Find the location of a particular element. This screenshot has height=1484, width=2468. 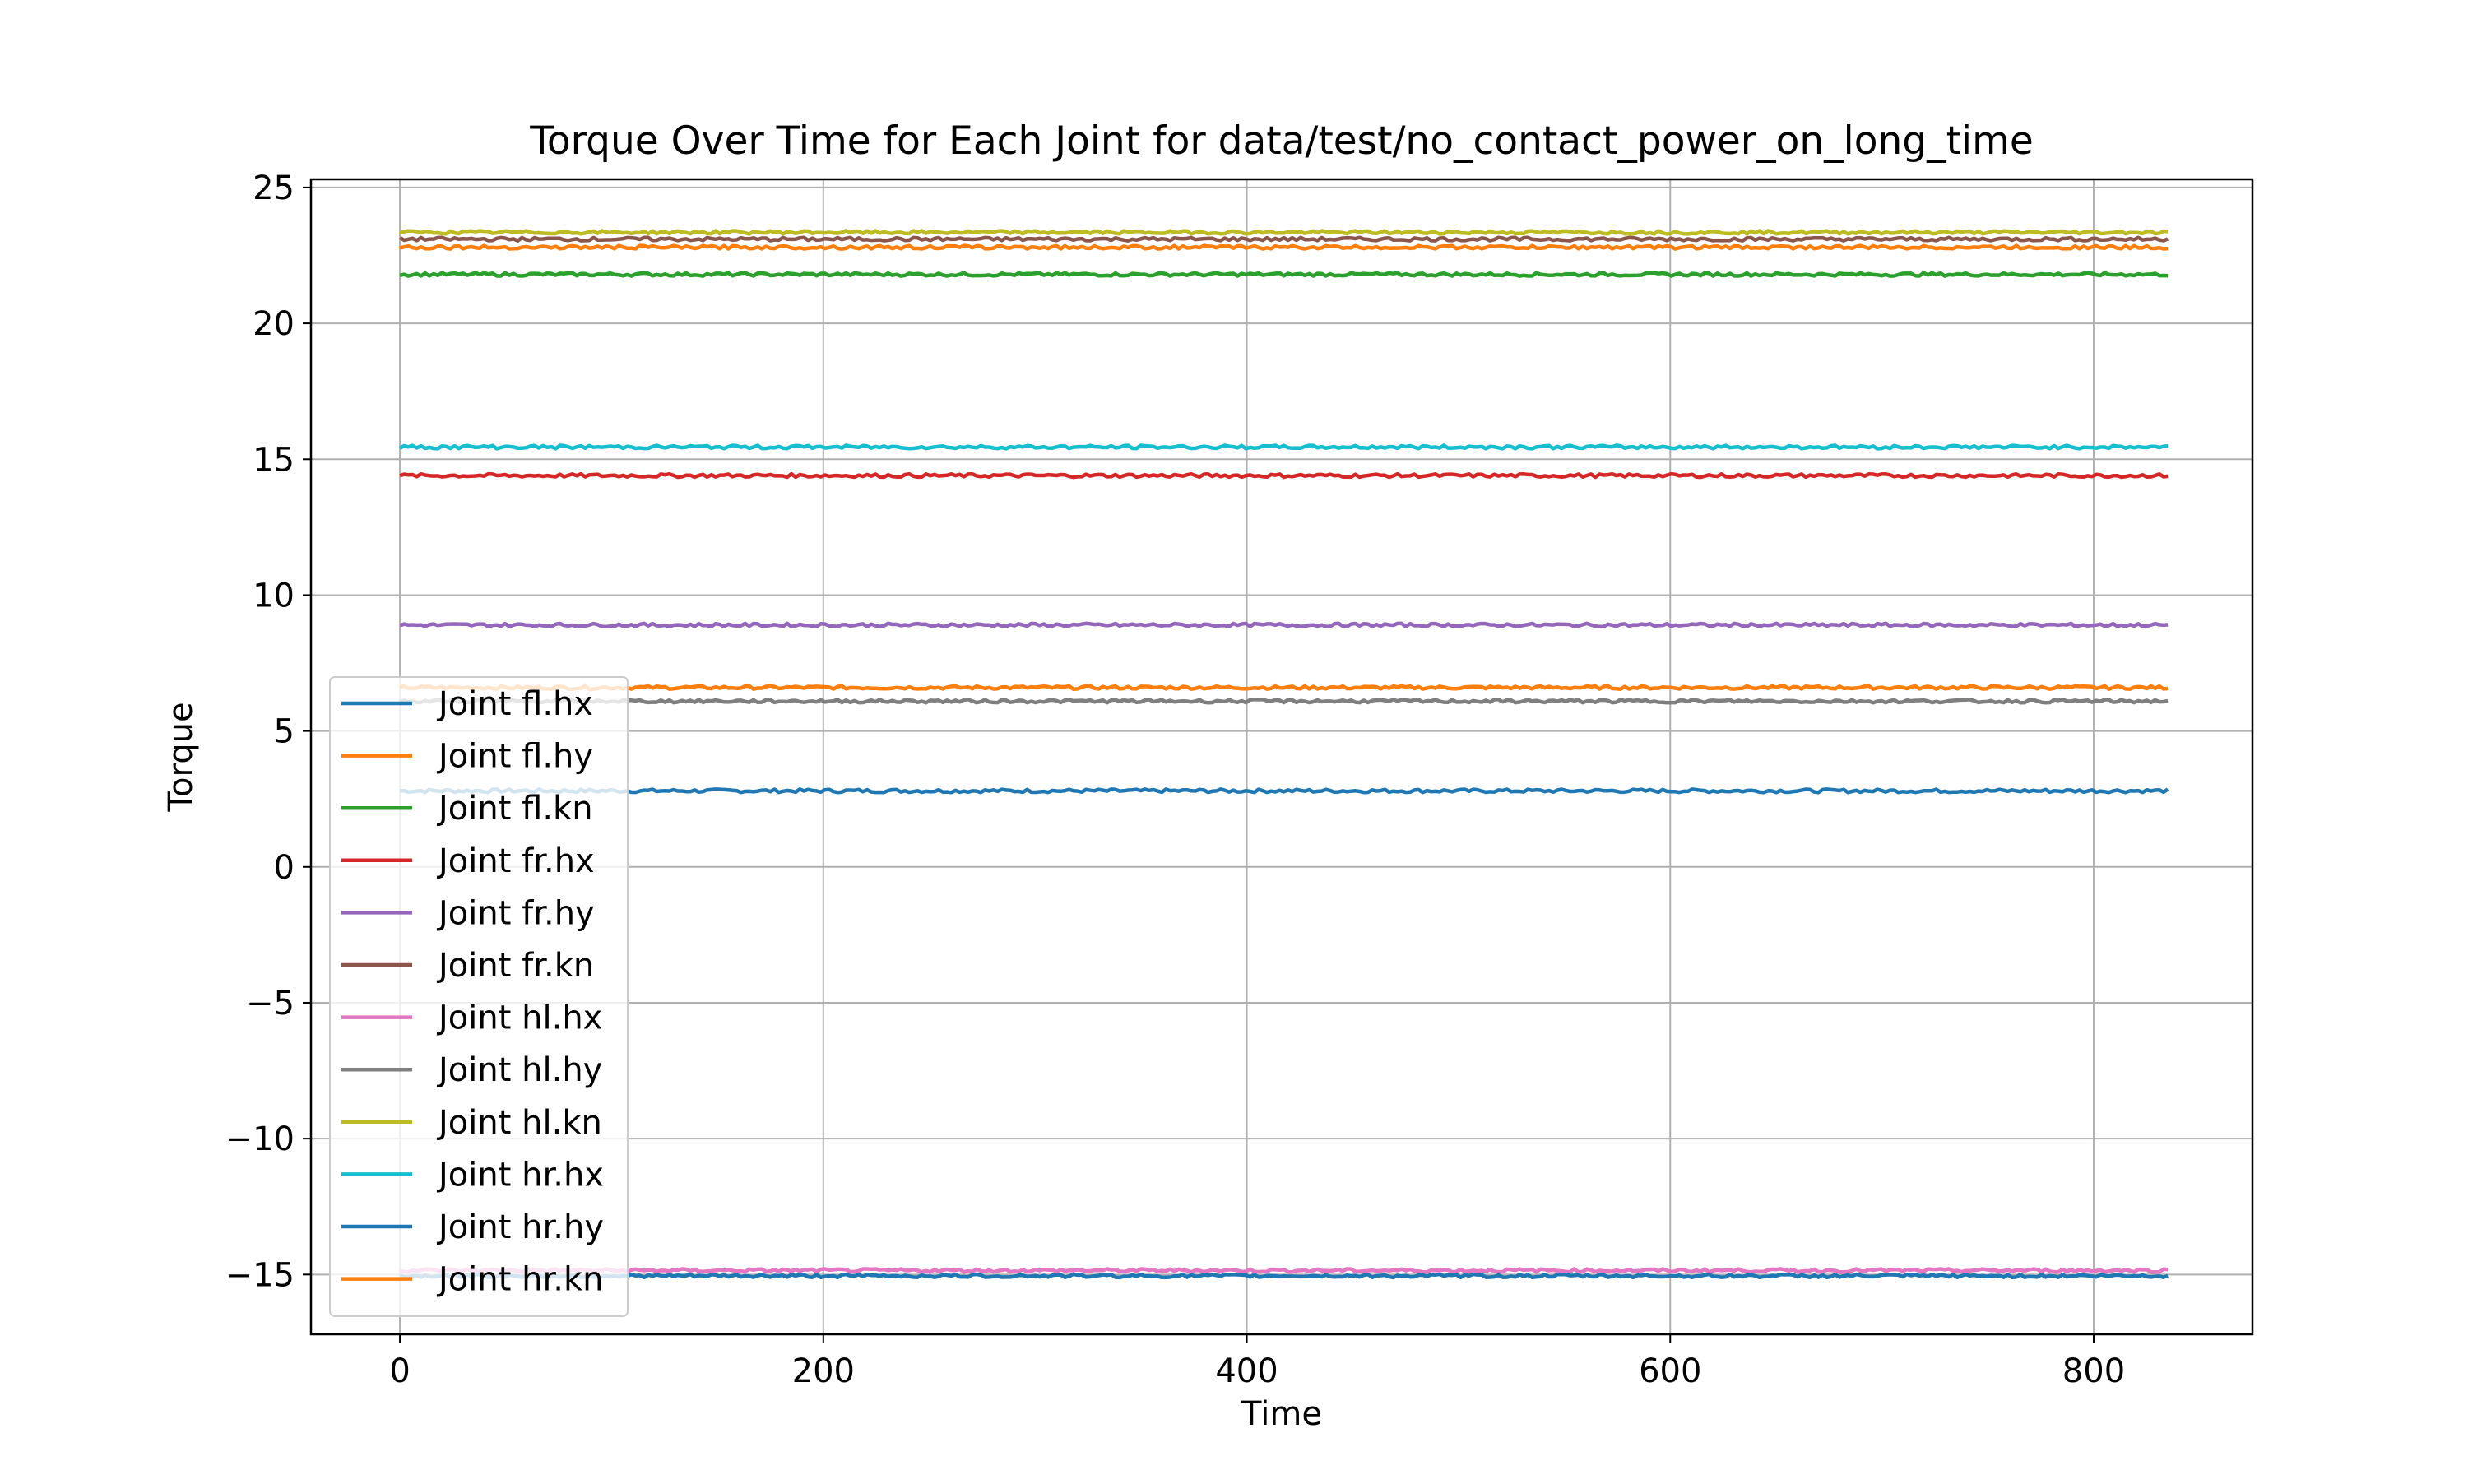

x-tick-label: 200 is located at coordinates (823, 1371).